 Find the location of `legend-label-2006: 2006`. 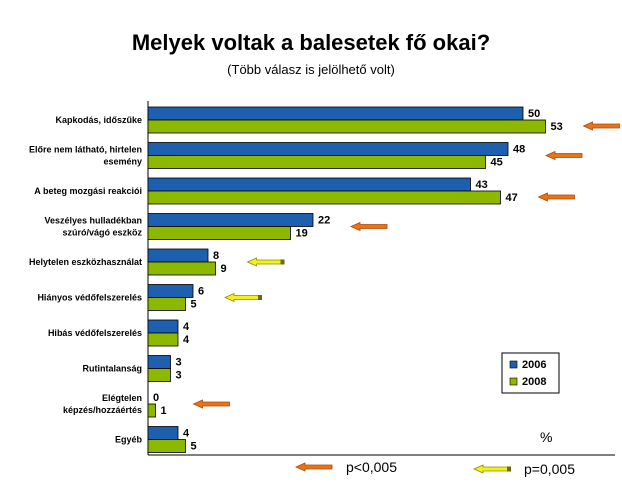

legend-label-2006: 2006 is located at coordinates (534, 365).